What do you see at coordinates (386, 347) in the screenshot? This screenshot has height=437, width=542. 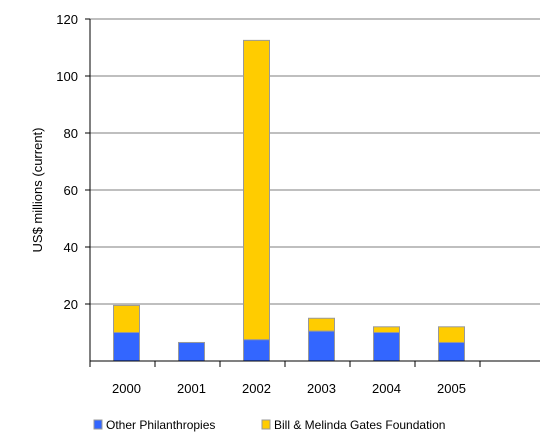 I see `bar-other-philanthropies-2004` at bounding box center [386, 347].